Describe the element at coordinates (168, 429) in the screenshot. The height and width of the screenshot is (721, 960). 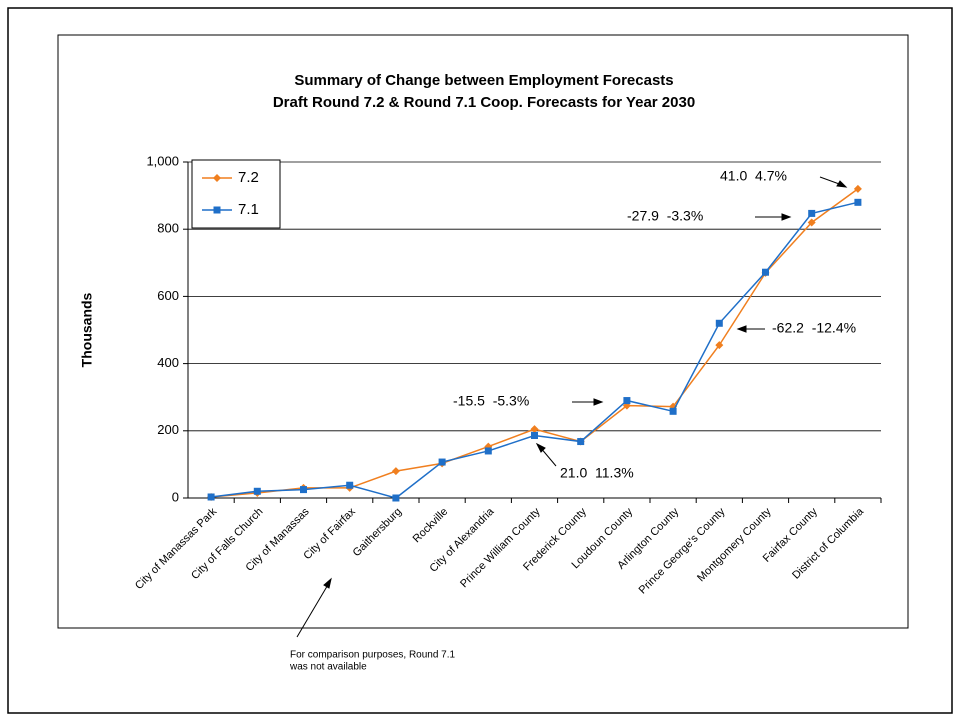
I see `y-tick-label: 200` at that location.